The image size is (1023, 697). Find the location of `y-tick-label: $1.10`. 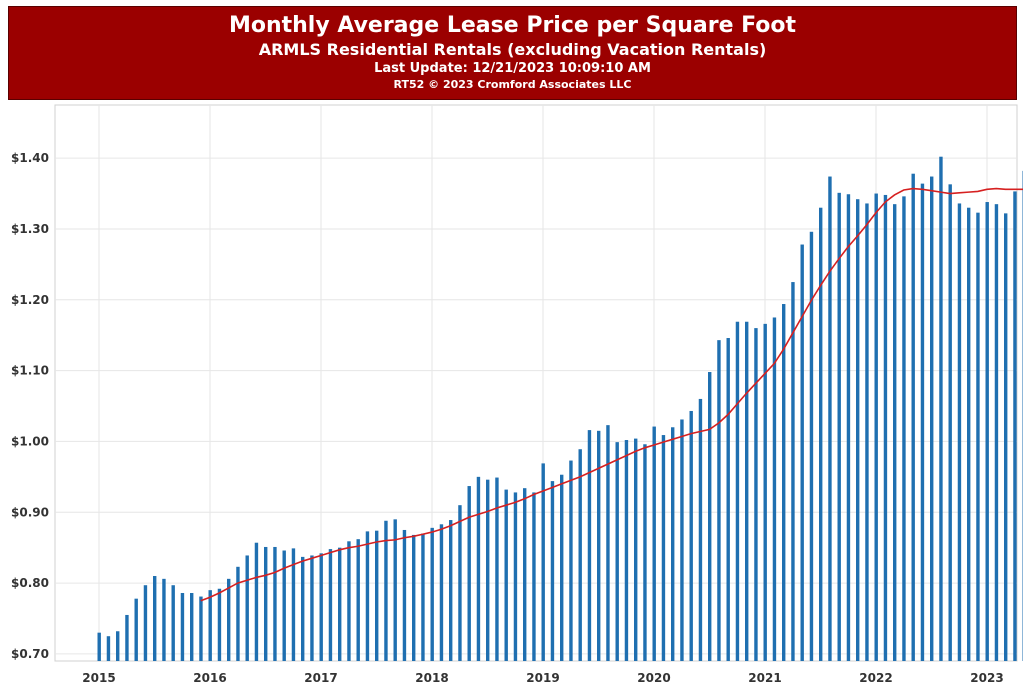

y-tick-label: $1.10 is located at coordinates (30, 371).